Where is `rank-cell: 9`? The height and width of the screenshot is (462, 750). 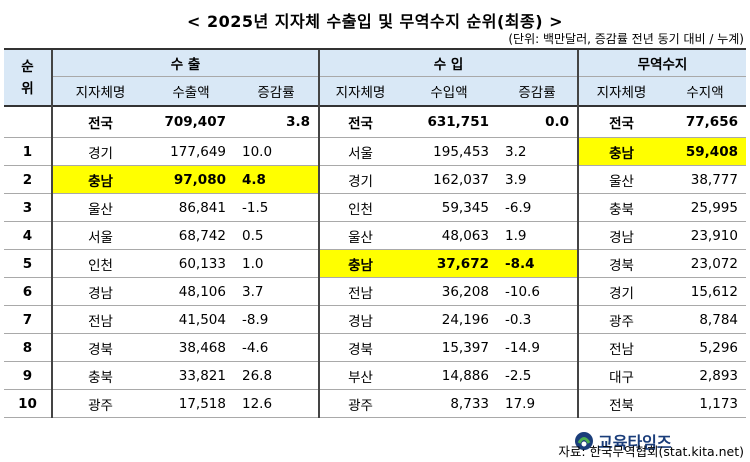 rank-cell: 9 is located at coordinates (28, 375).